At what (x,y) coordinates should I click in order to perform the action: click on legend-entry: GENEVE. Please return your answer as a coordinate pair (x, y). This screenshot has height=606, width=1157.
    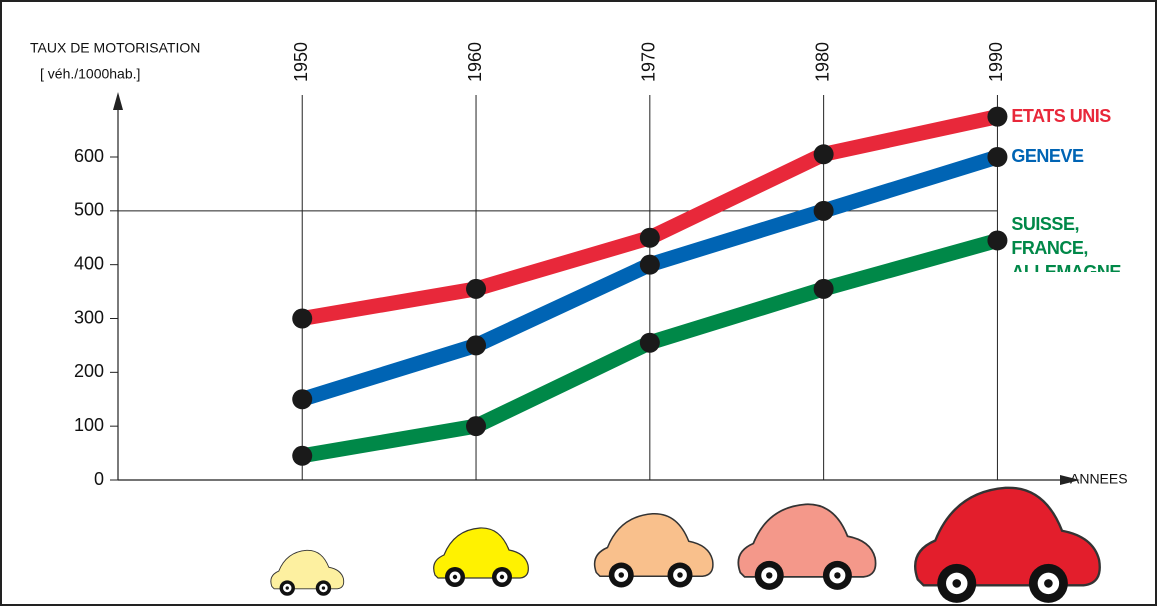
    Looking at the image, I should click on (1047, 156).